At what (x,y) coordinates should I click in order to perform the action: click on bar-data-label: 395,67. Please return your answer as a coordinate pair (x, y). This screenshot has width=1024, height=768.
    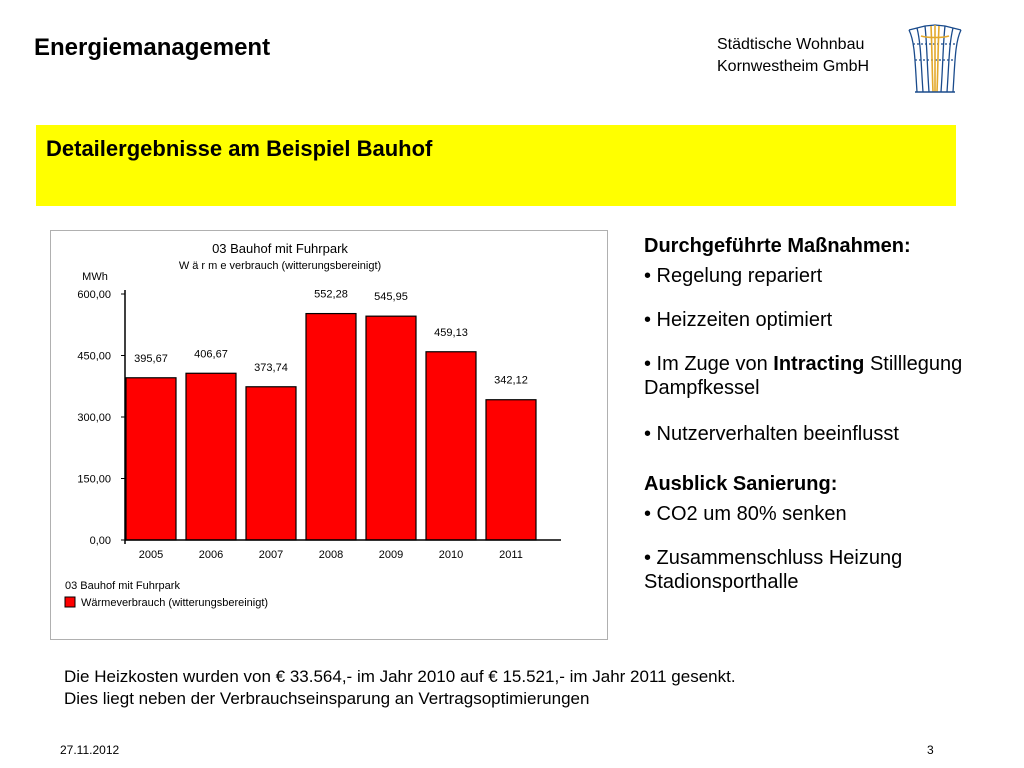
    Looking at the image, I should click on (151, 359).